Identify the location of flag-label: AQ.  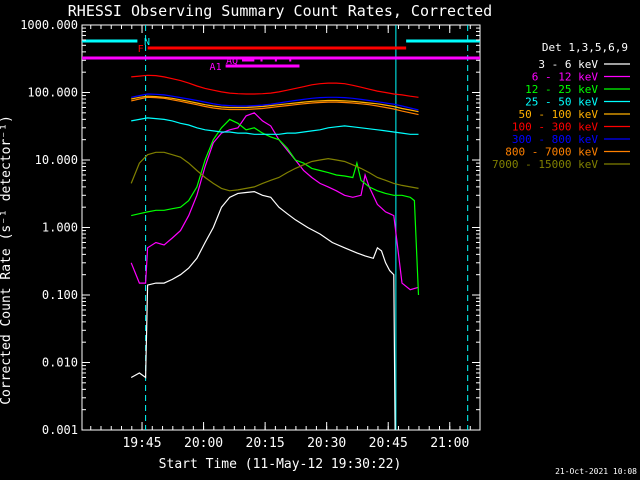
(232, 61).